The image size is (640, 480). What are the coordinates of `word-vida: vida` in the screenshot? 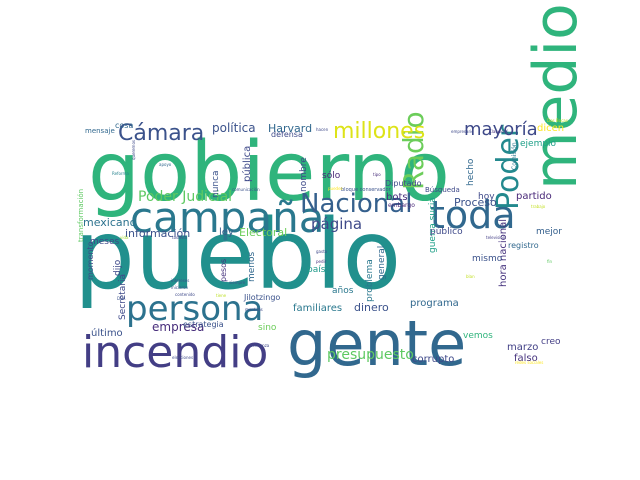 It's located at (124, 237).